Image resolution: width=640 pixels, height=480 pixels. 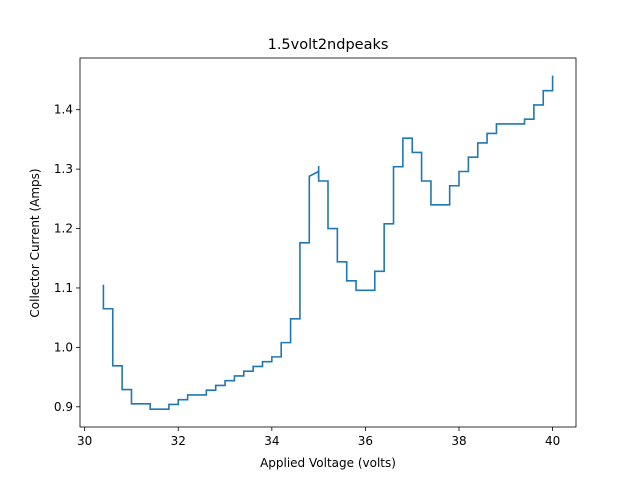 What do you see at coordinates (63, 110) in the screenshot?
I see `y-tick-label: 1.4` at bounding box center [63, 110].